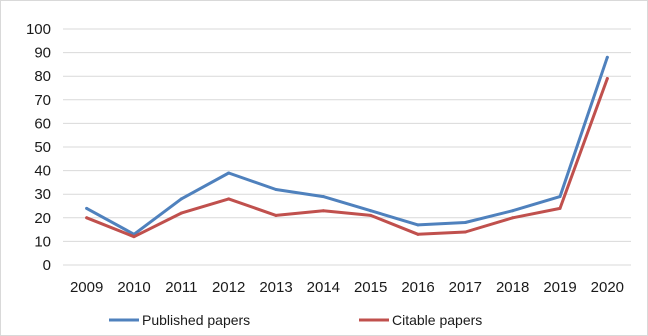 The image size is (648, 336). What do you see at coordinates (38, 29) in the screenshot?
I see `y-tick-label: 100` at bounding box center [38, 29].